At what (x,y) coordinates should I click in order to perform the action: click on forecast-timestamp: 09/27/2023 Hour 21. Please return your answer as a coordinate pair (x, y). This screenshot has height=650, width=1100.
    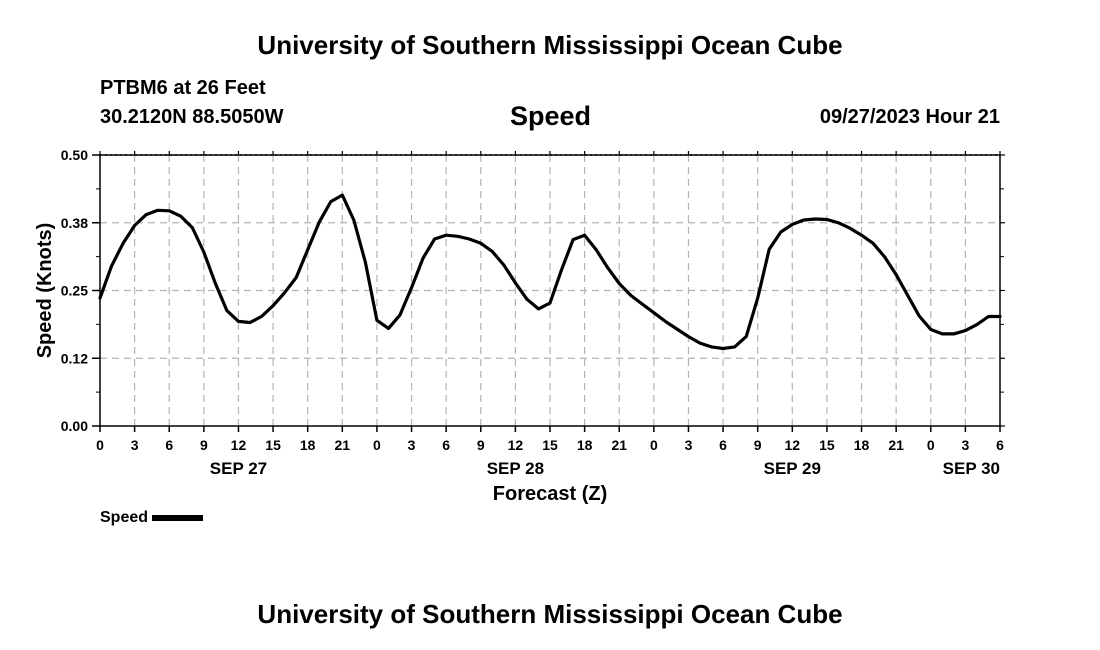
    Looking at the image, I should click on (909, 117).